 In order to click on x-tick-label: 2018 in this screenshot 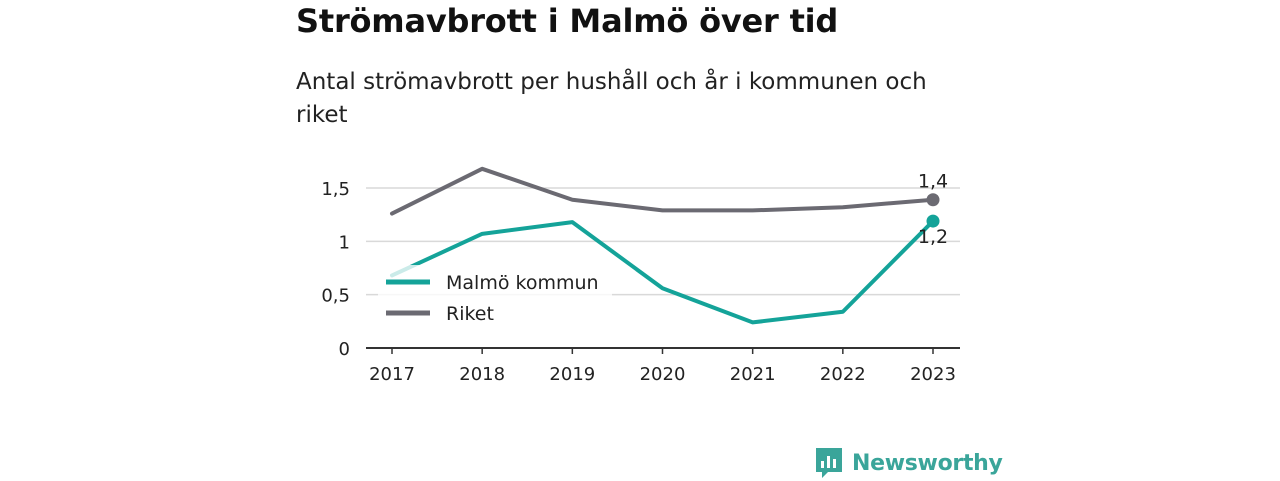, I will do `click(482, 374)`.